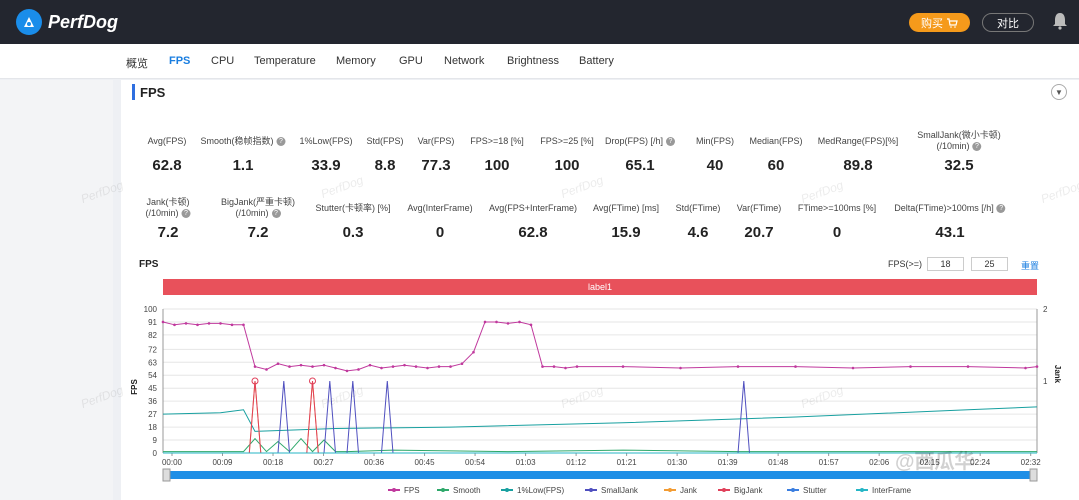  Describe the element at coordinates (959, 135) in the screenshot. I see `stat-label-text: SmallJank(微小卡顿)` at that location.